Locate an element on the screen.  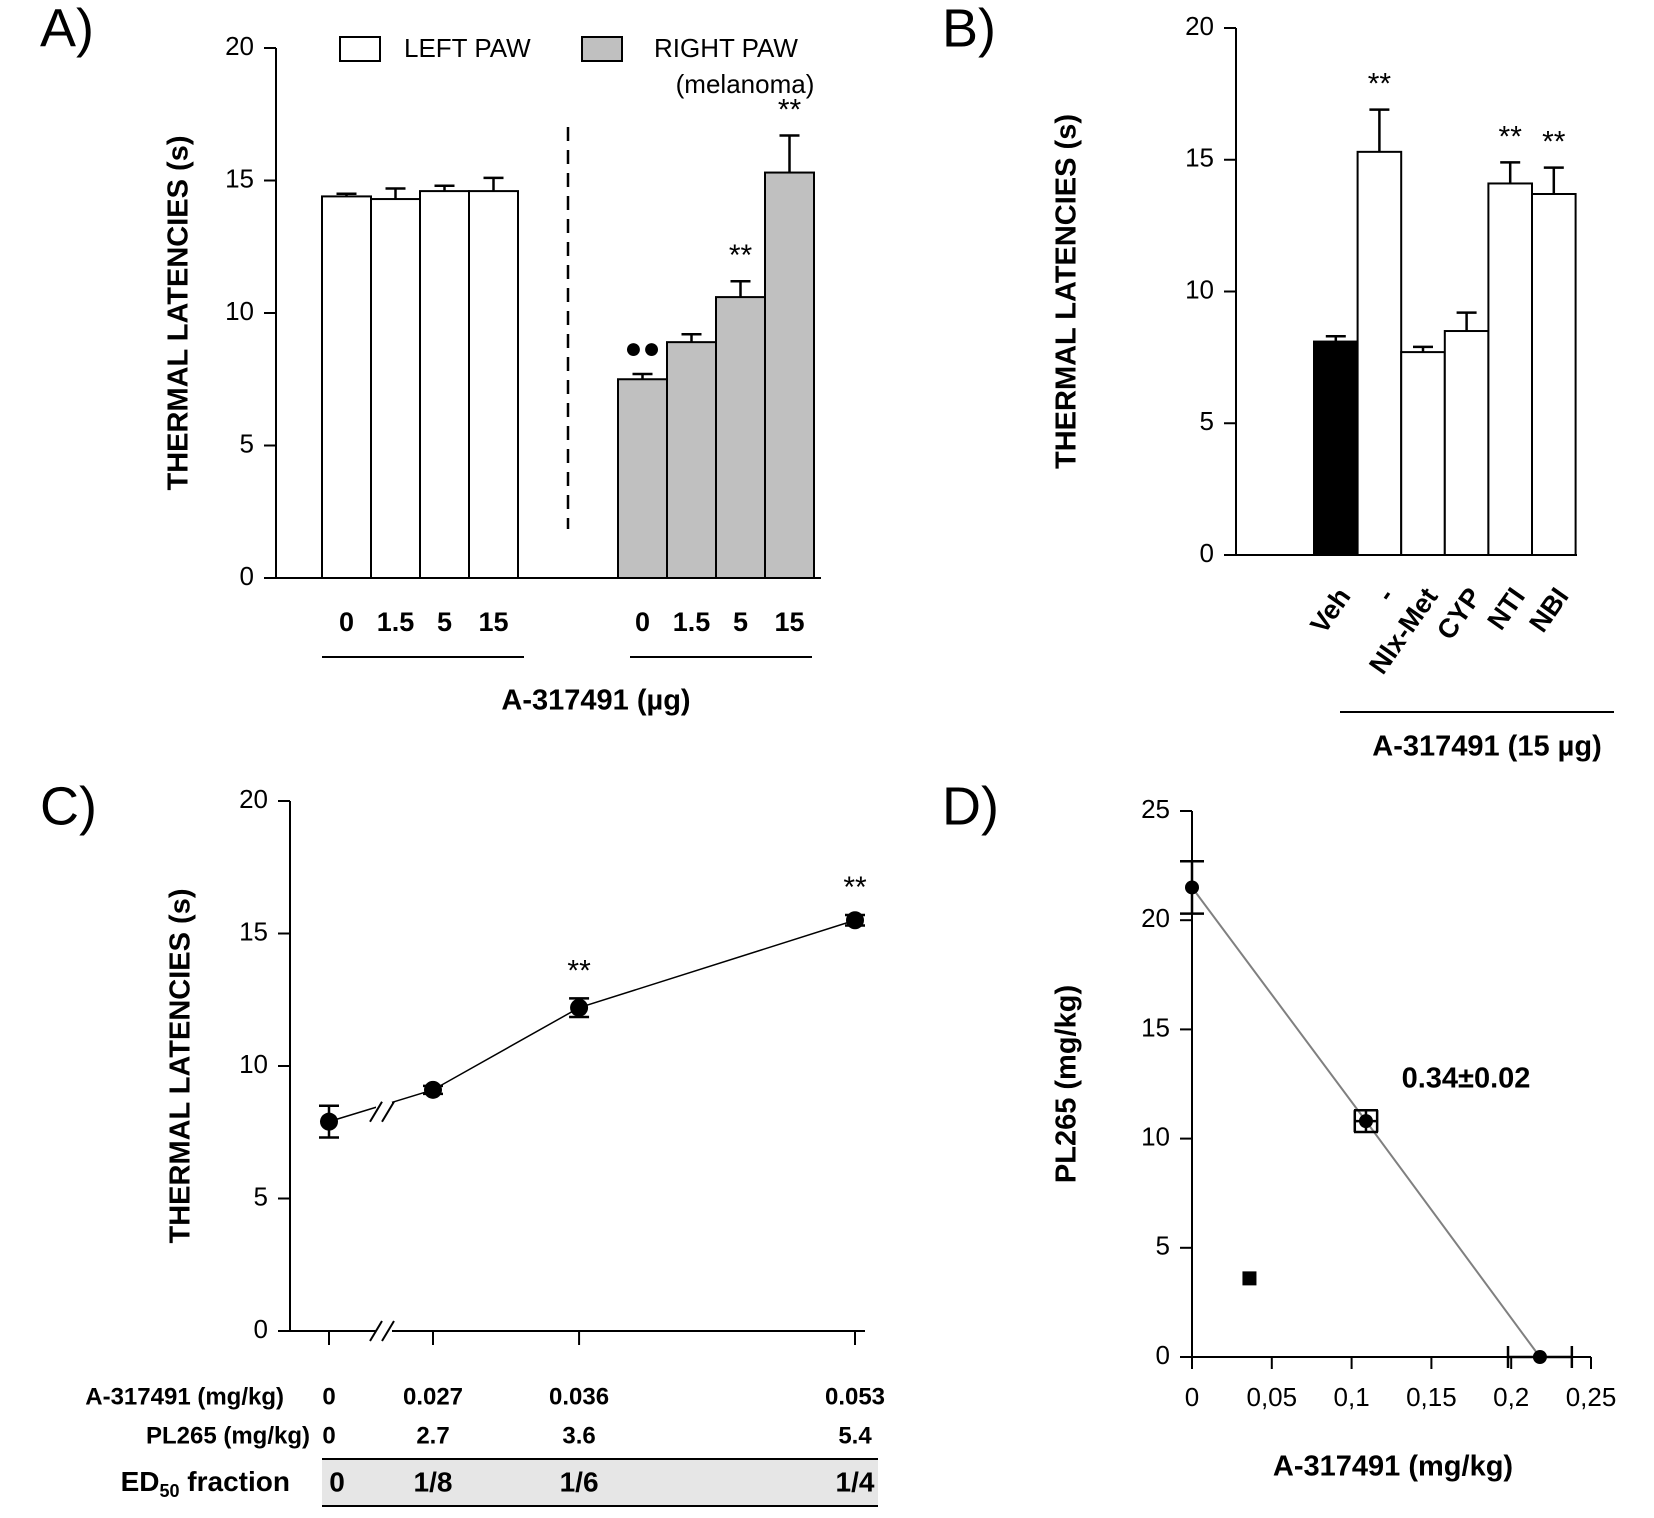
annotation: 0.34±0.02 is located at coordinates (1466, 1079).